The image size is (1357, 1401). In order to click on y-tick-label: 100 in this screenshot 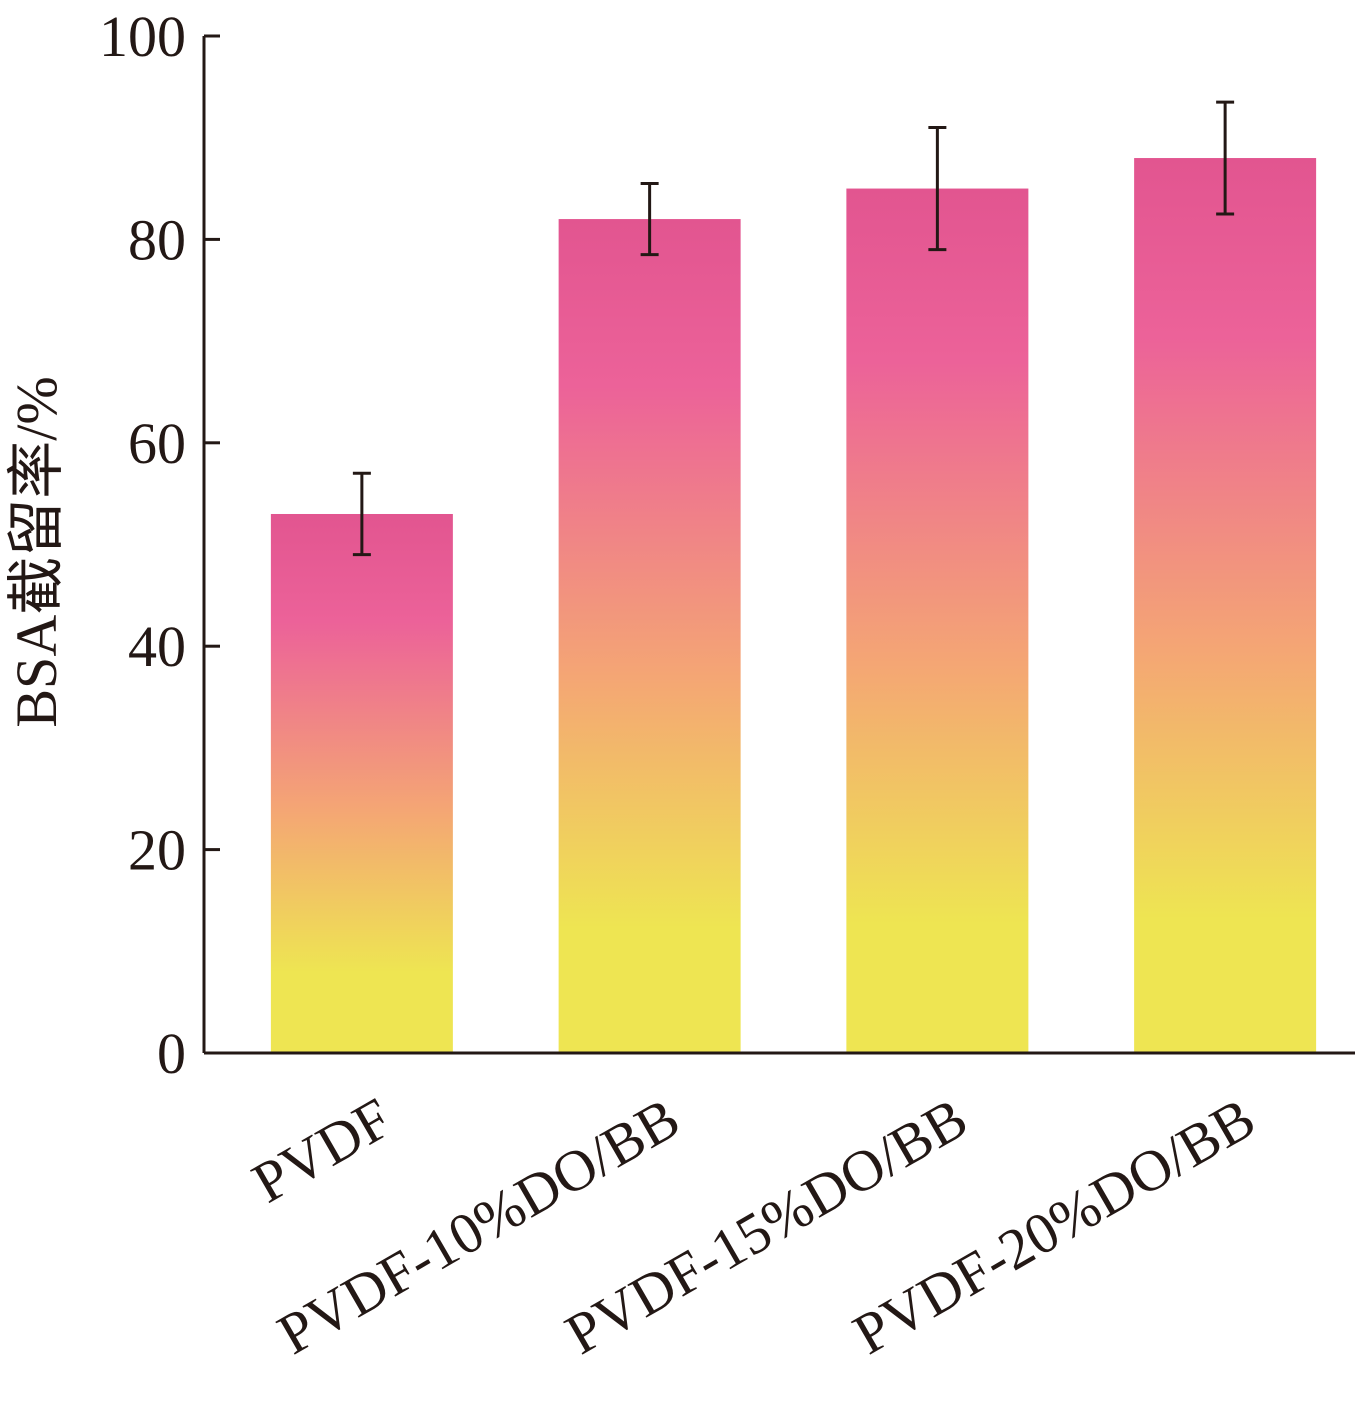, I will do `click(142, 36)`.